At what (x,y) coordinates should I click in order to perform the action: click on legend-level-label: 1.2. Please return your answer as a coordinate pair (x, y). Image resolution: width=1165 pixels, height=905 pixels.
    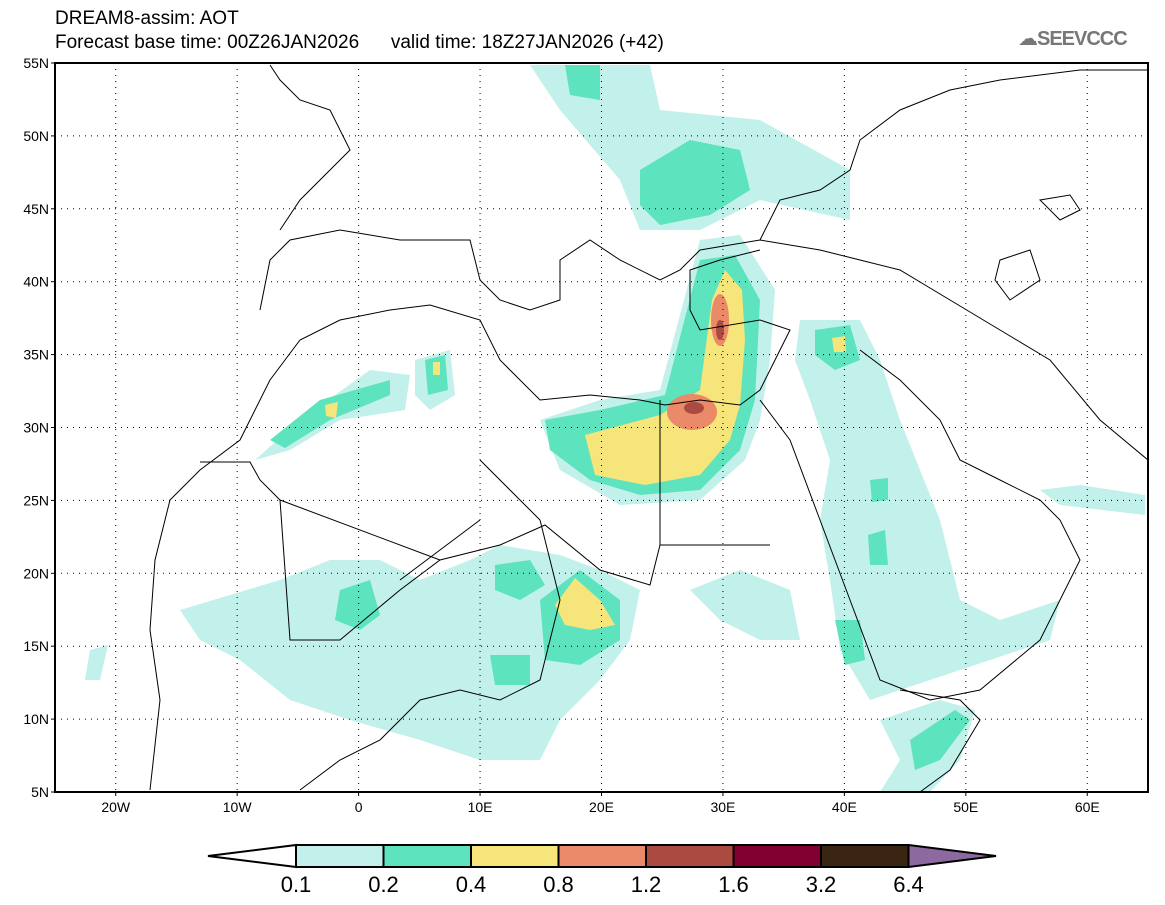
    Looking at the image, I should click on (646, 884).